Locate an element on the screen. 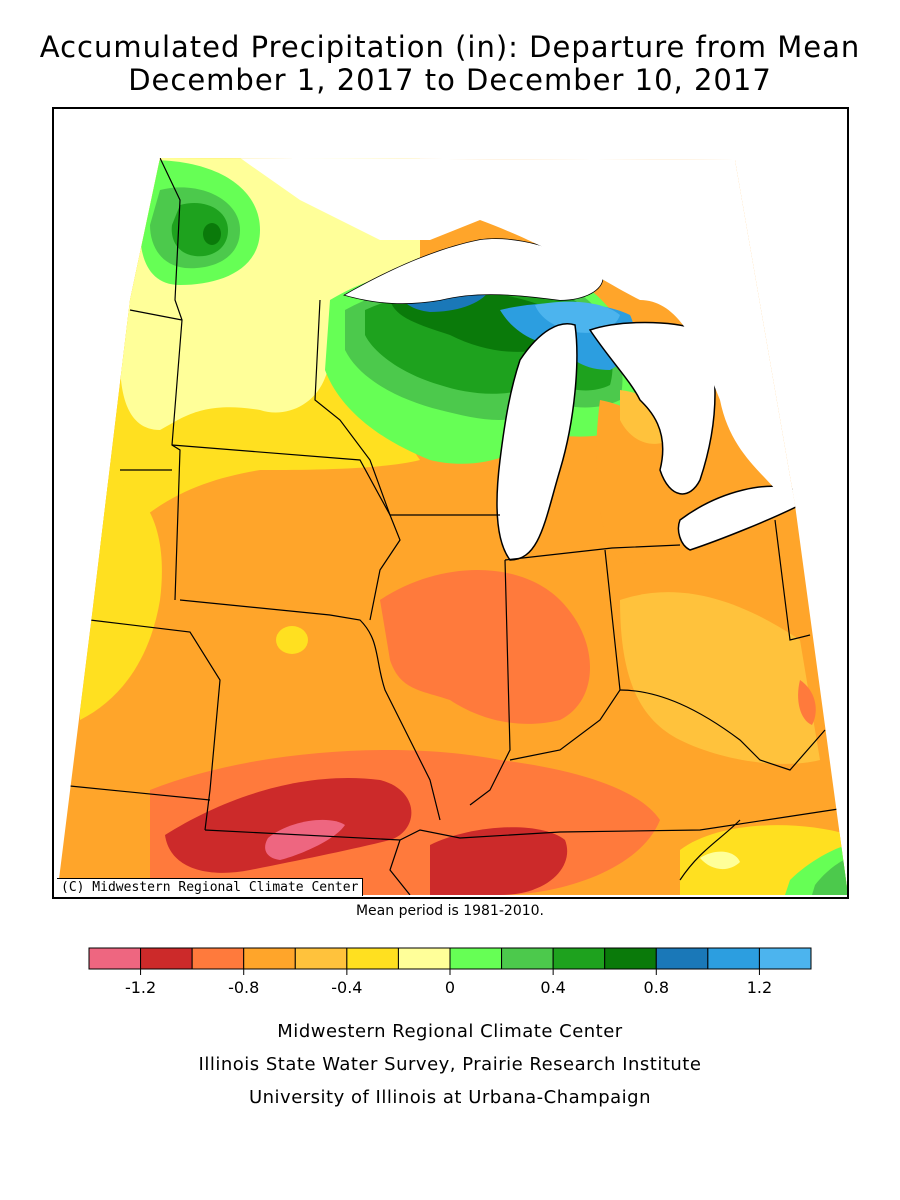 Image resolution: width=900 pixels, height=1200 pixels. shade-minus-0.5-ohio is located at coordinates (720, 678).